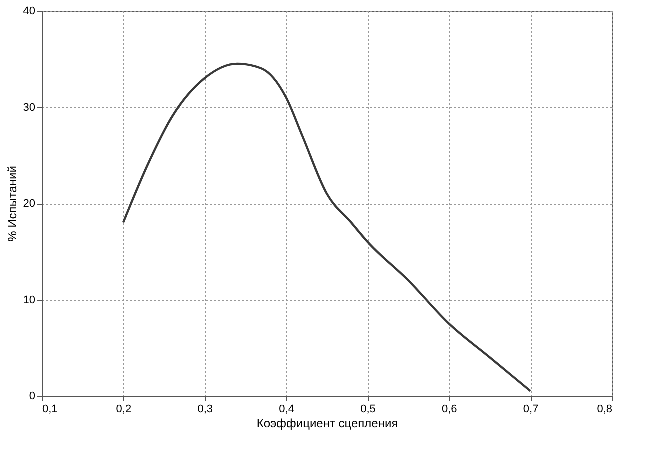 The width and height of the screenshot is (661, 449). Describe the element at coordinates (327, 423) in the screenshot. I see `x-axis-title: Коэффициент сцепления` at that location.